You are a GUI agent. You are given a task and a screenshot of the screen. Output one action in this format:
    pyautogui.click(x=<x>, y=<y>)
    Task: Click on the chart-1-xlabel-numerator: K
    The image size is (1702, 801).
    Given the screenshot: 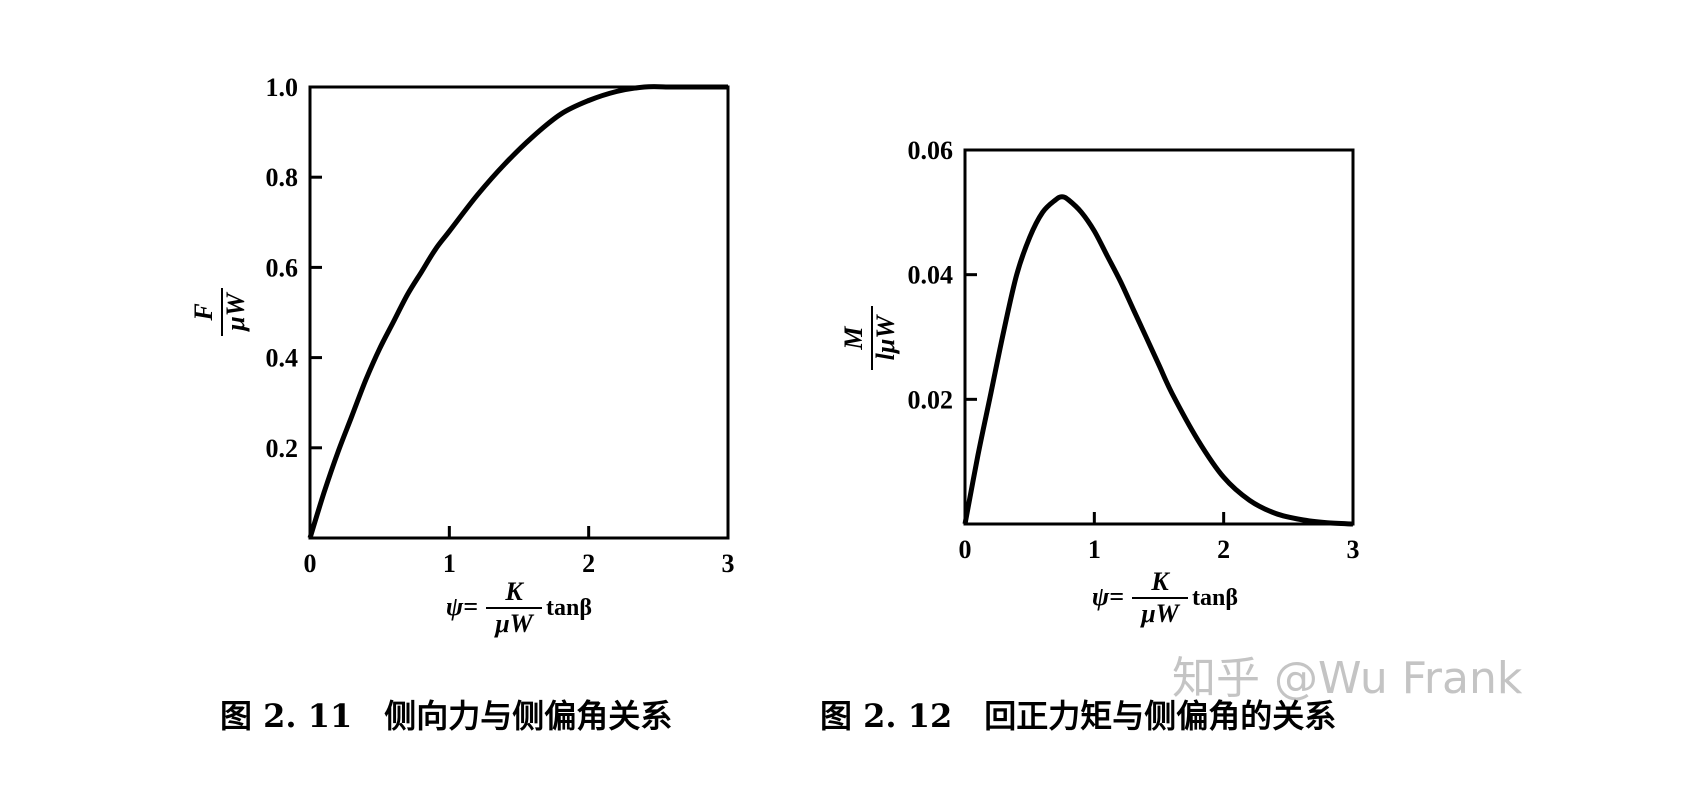 What is the action you would take?
    pyautogui.click(x=514, y=591)
    